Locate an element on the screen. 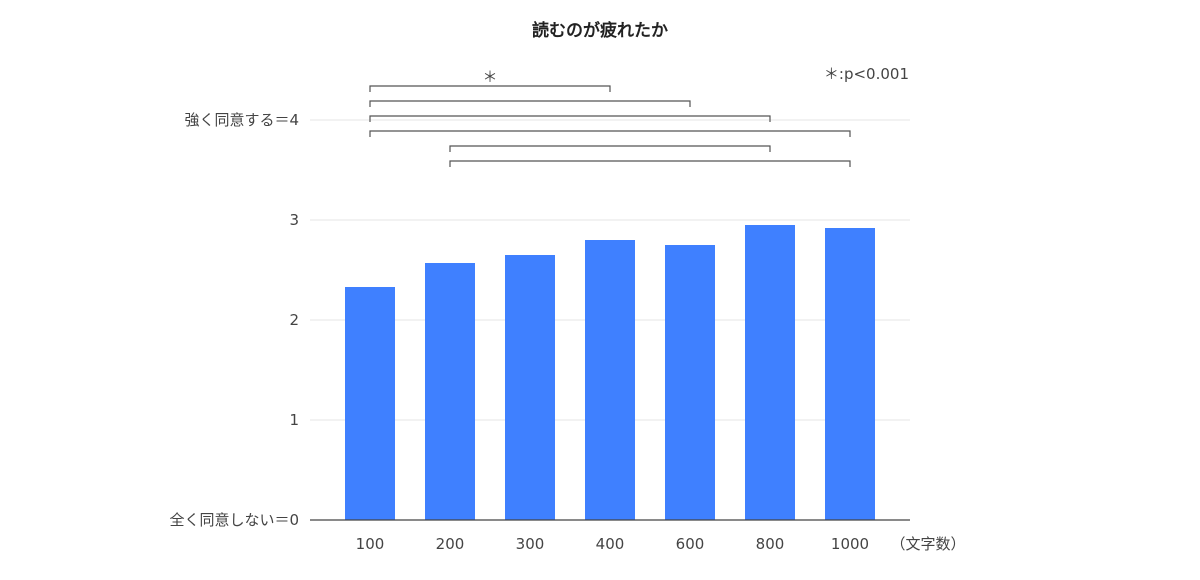 This screenshot has width=1200, height=580. x-tick-label: 300 is located at coordinates (530, 544).